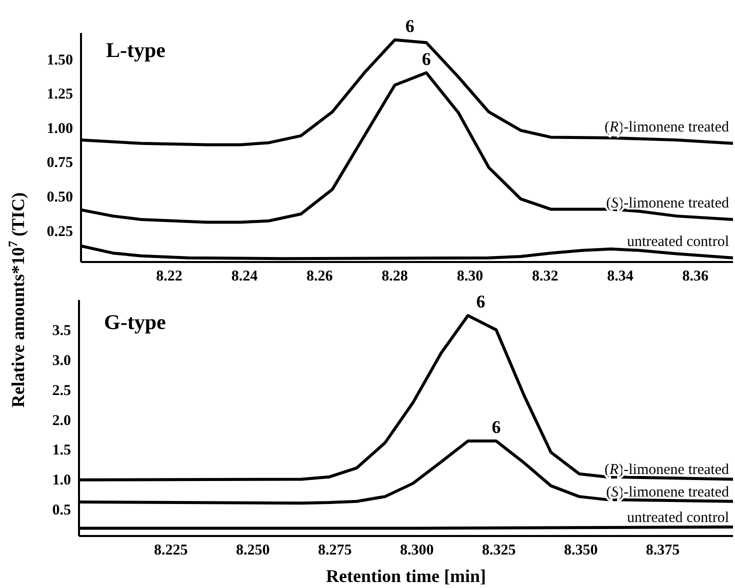 This screenshot has height=588, width=735. What do you see at coordinates (171, 550) in the screenshot?
I see `x-tick-label: 8.225` at bounding box center [171, 550].